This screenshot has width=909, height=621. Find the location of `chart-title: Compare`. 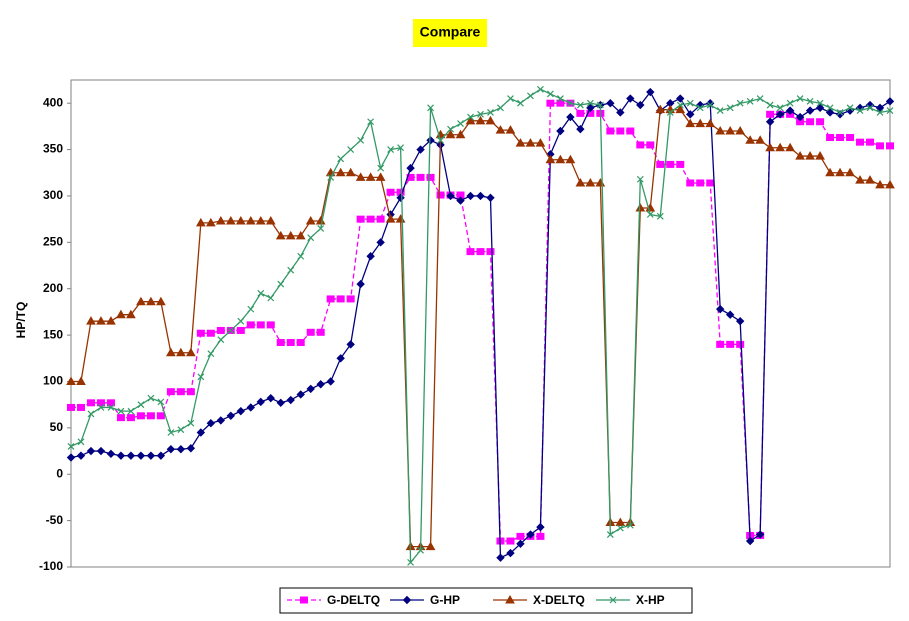

chart-title: Compare is located at coordinates (450, 32).